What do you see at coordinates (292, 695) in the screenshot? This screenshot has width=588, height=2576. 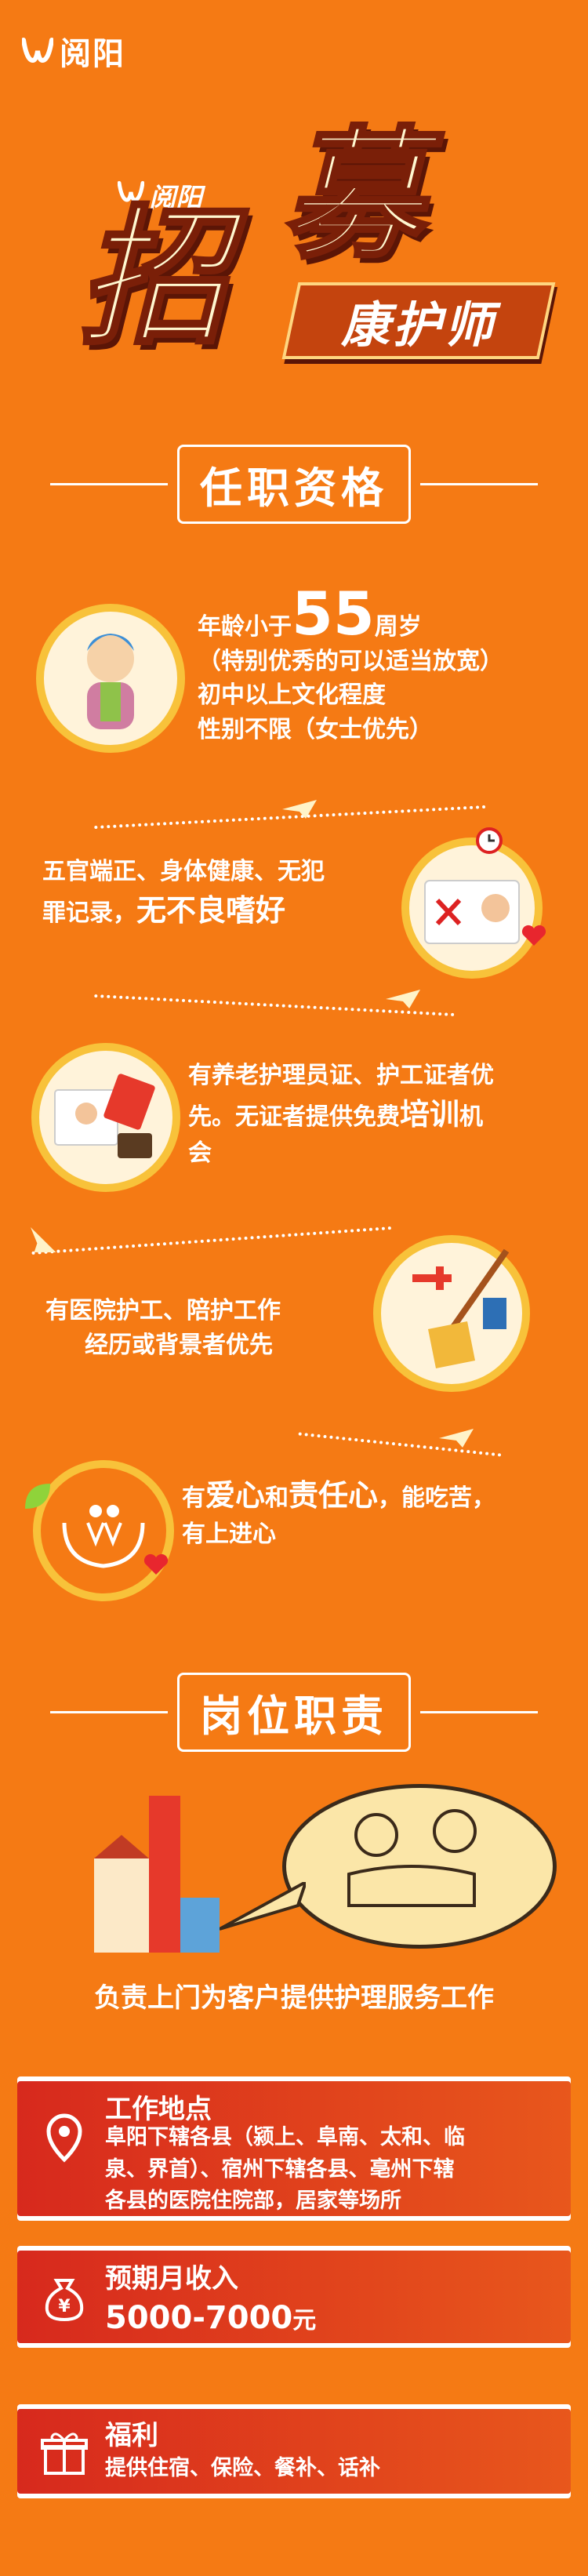 I see `q1-line3: 初中以上文化程度` at bounding box center [292, 695].